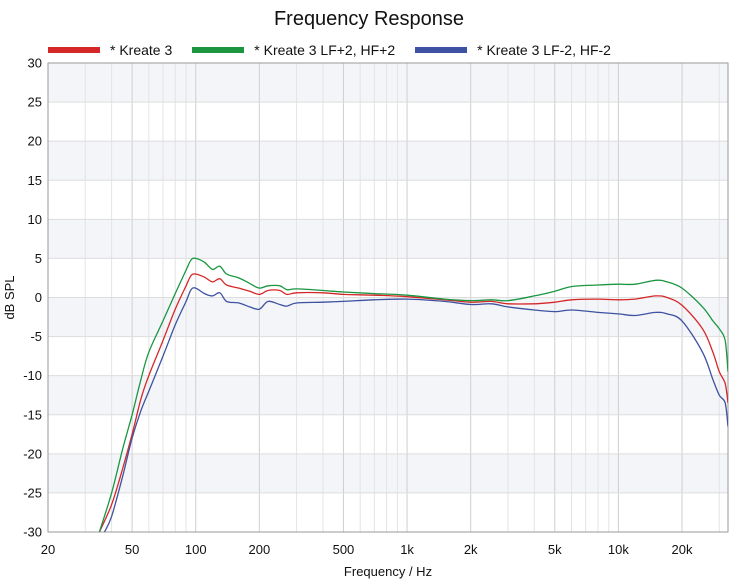 This screenshot has height=586, width=738. What do you see at coordinates (367, 549) in the screenshot?
I see `x-axis-ticks: 20 50 100 200 500 1k 2k 5k 10k 20k` at bounding box center [367, 549].